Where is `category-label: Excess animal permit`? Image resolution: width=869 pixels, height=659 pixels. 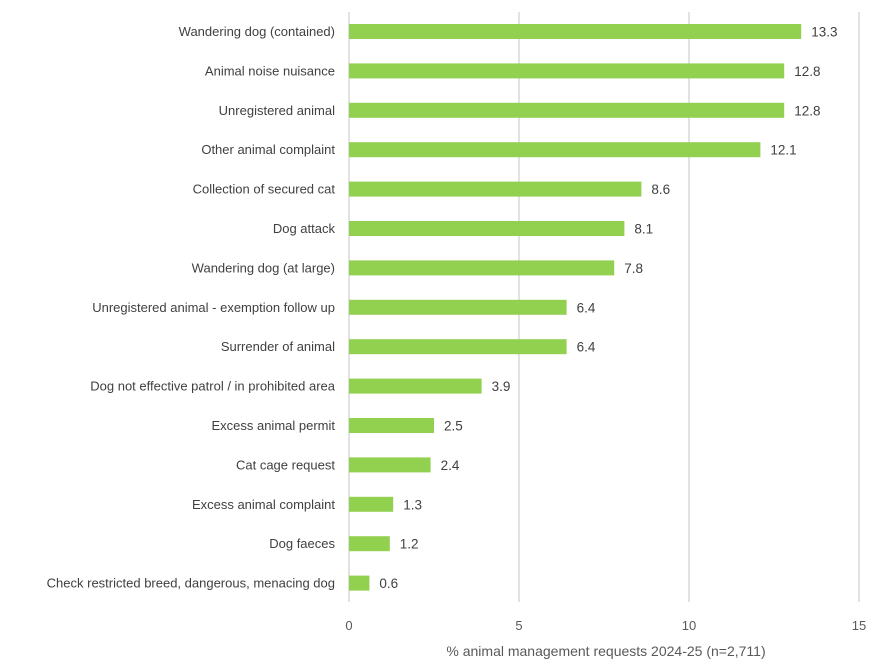
category-label: Excess animal permit is located at coordinates (273, 425).